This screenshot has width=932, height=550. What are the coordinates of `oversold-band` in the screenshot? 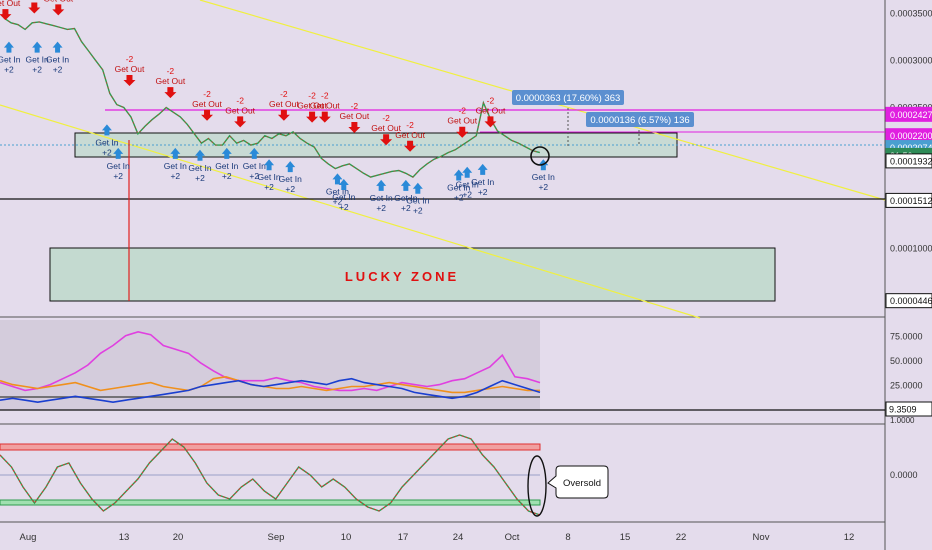 It's located at (270, 502).